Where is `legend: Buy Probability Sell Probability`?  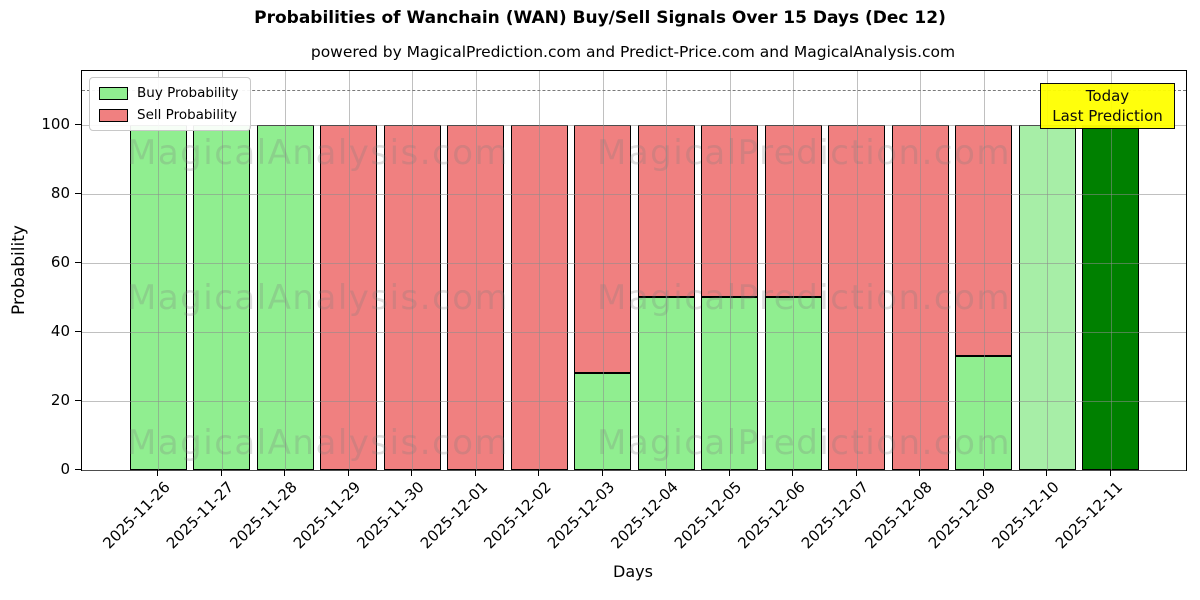
legend: Buy Probability Sell Probability is located at coordinates (170, 104).